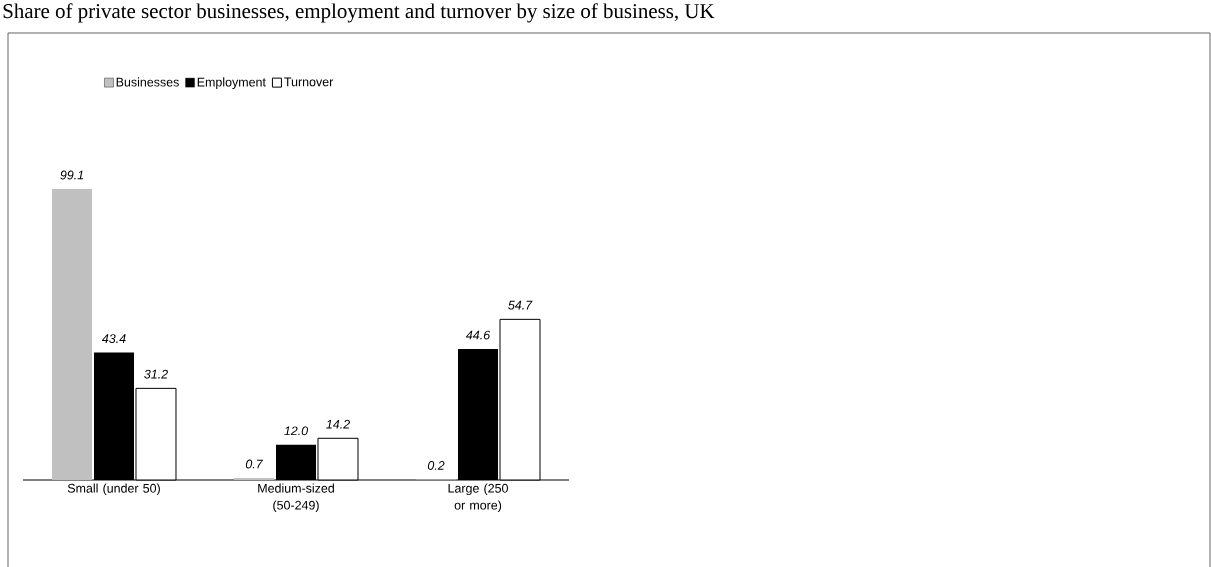 The height and width of the screenshot is (567, 1211). I want to click on data-label: 54.7, so click(520, 305).